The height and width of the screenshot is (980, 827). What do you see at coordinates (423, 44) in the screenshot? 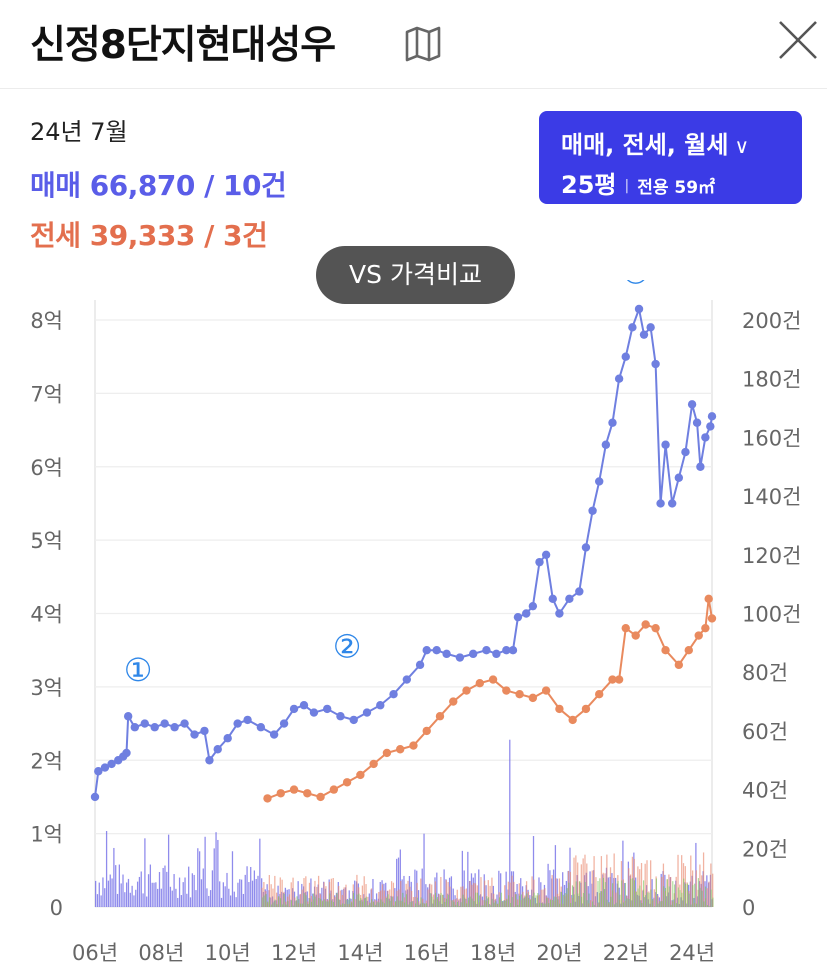
I see `map-icon` at bounding box center [423, 44].